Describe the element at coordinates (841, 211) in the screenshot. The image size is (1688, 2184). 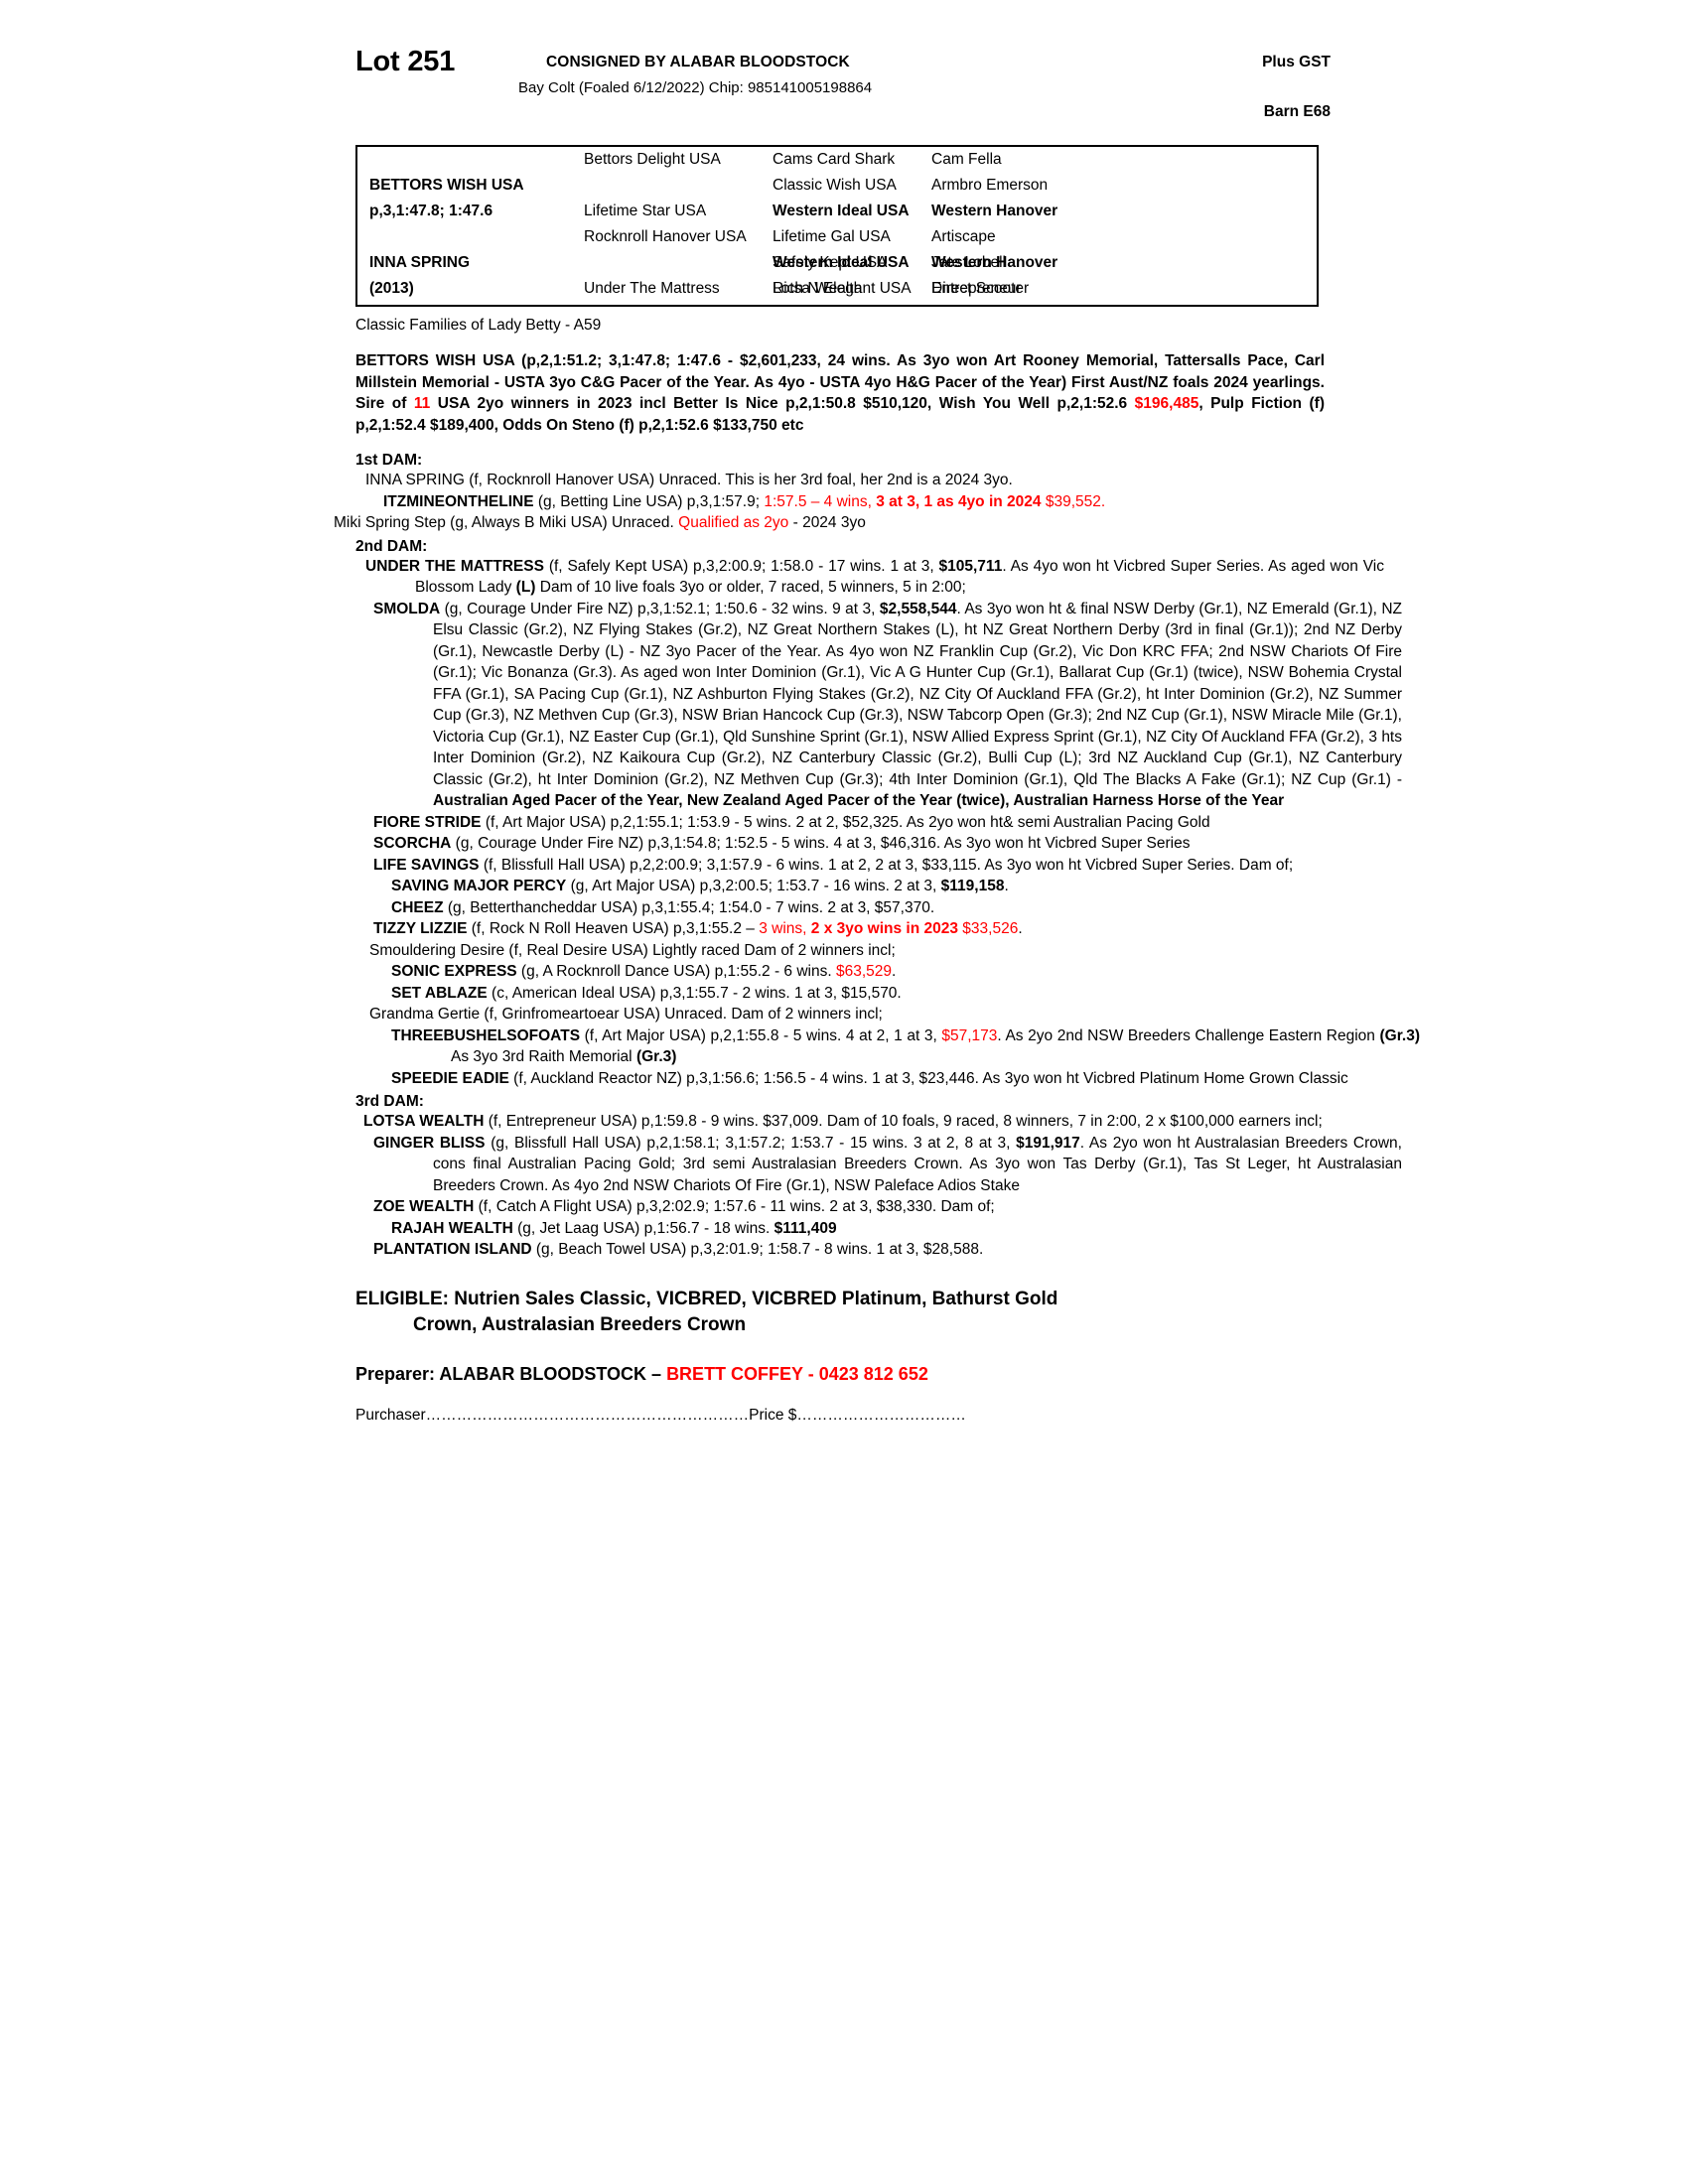
I see `g3-2: Western Ideal USA` at that location.